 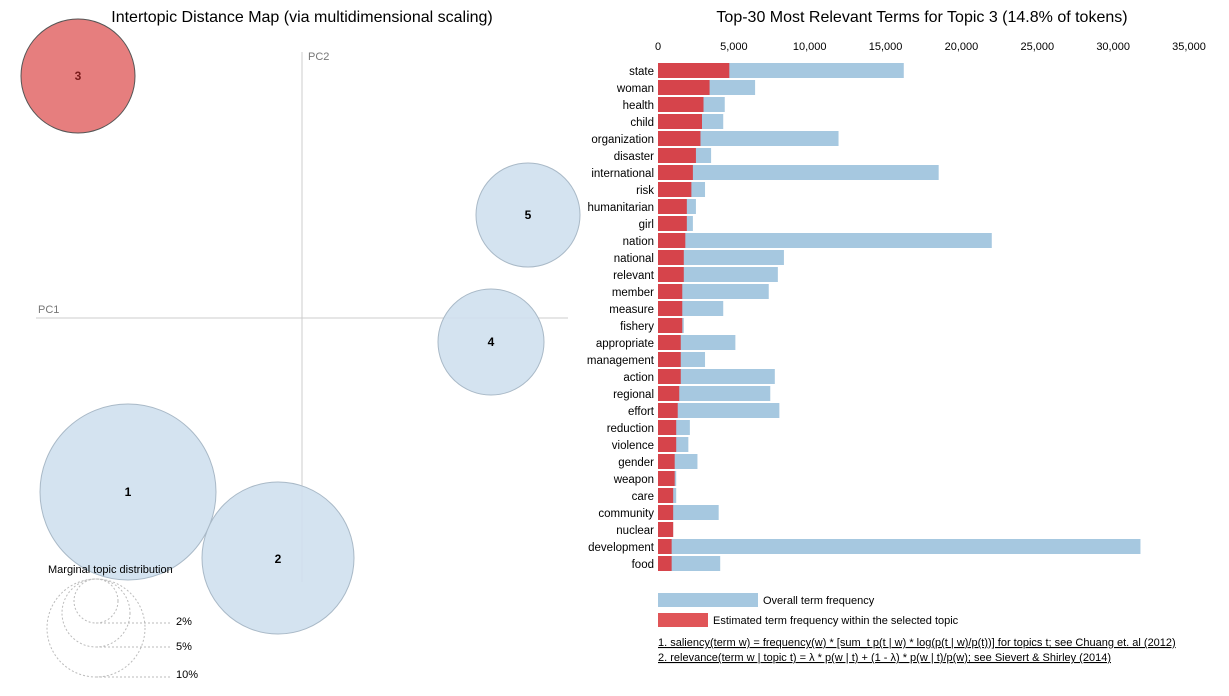 What do you see at coordinates (634, 157) in the screenshot?
I see `term-label: disaster` at bounding box center [634, 157].